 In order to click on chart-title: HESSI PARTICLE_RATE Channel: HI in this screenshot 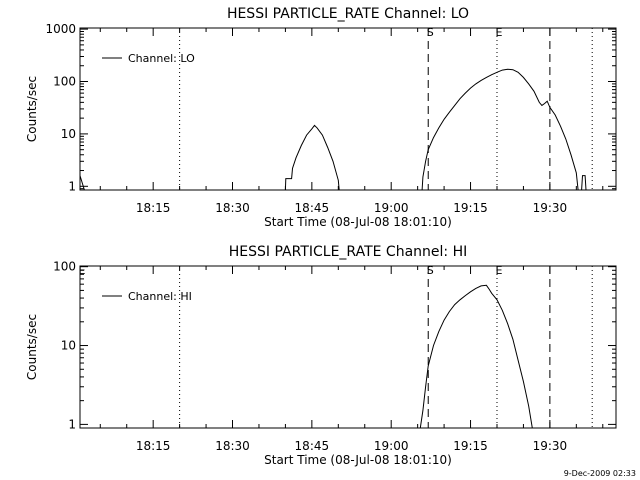, I will do `click(348, 252)`.